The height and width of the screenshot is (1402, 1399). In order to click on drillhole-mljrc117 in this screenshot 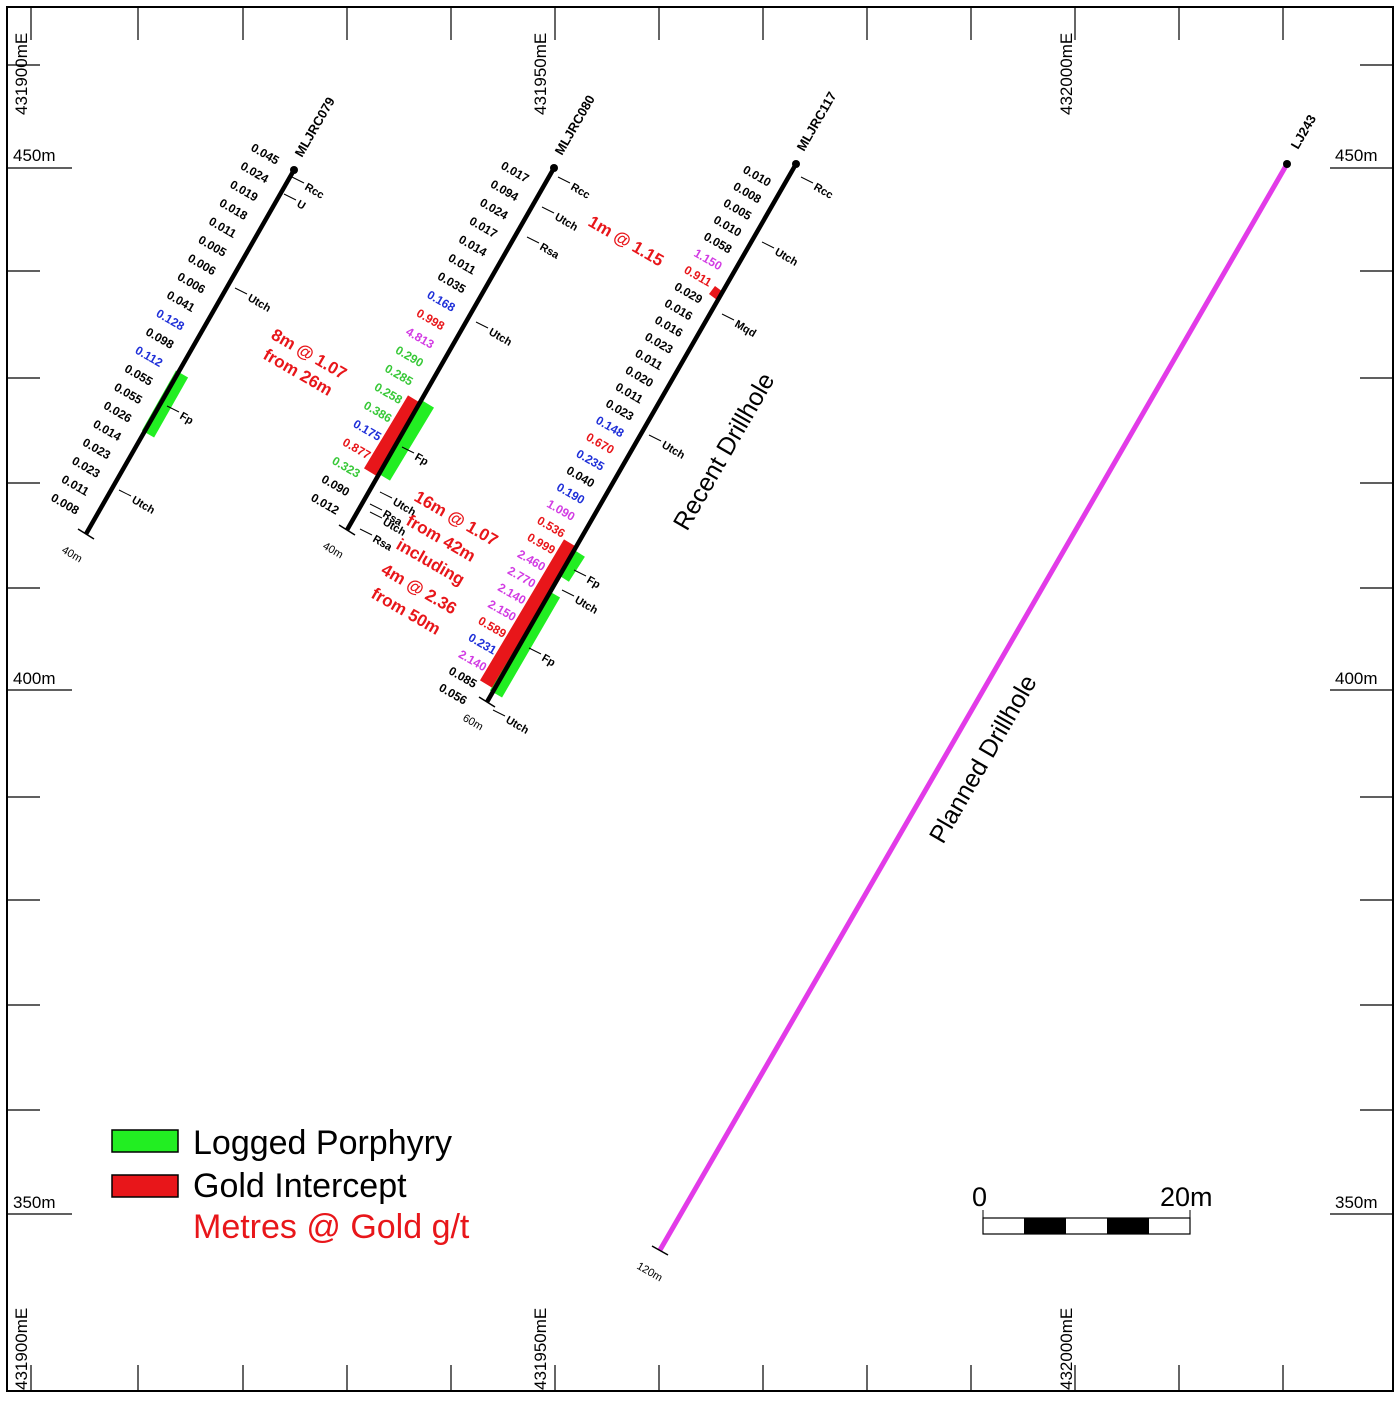, I will do `click(646, 438)`.